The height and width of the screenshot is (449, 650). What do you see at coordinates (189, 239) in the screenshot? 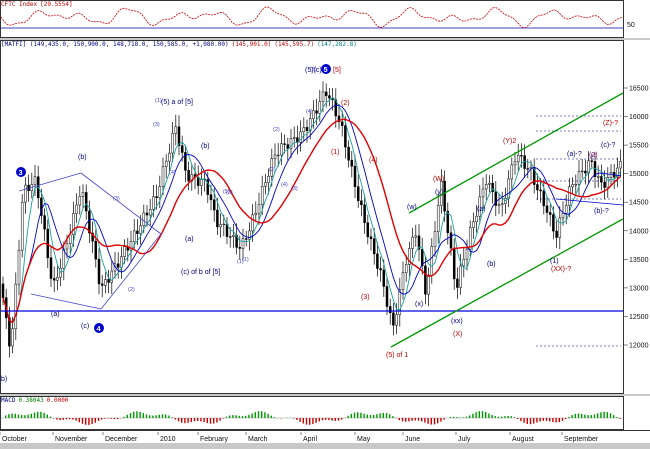
I see `wave-label: (a)` at bounding box center [189, 239].